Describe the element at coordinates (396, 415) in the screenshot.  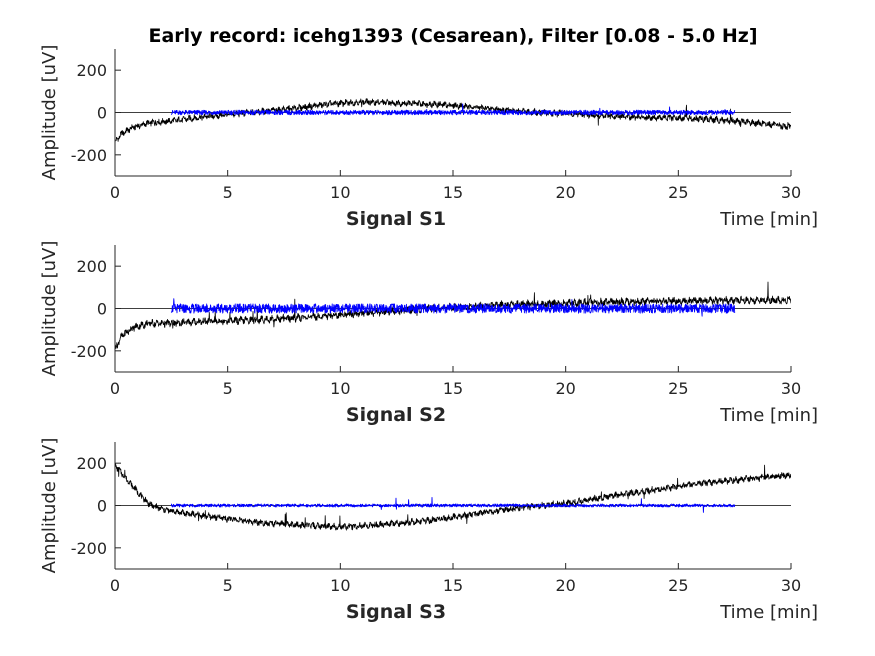
I see `x-axis-label: Signal S2` at that location.